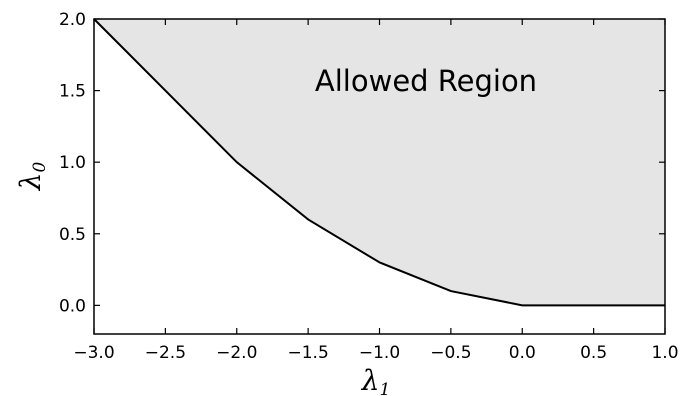 The image size is (682, 396). I want to click on x-tick-label: −2.0, so click(236, 353).